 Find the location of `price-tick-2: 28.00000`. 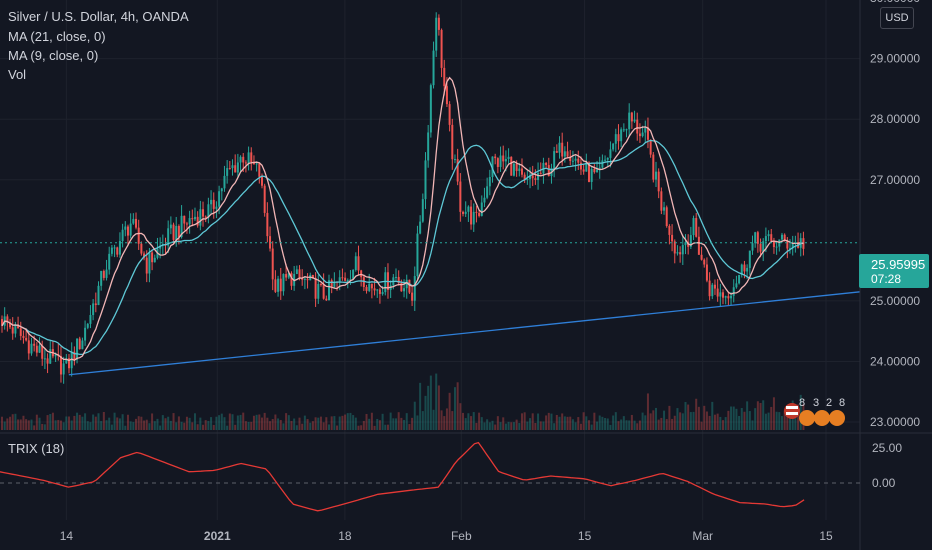

price-tick-2: 28.00000 is located at coordinates (895, 119).